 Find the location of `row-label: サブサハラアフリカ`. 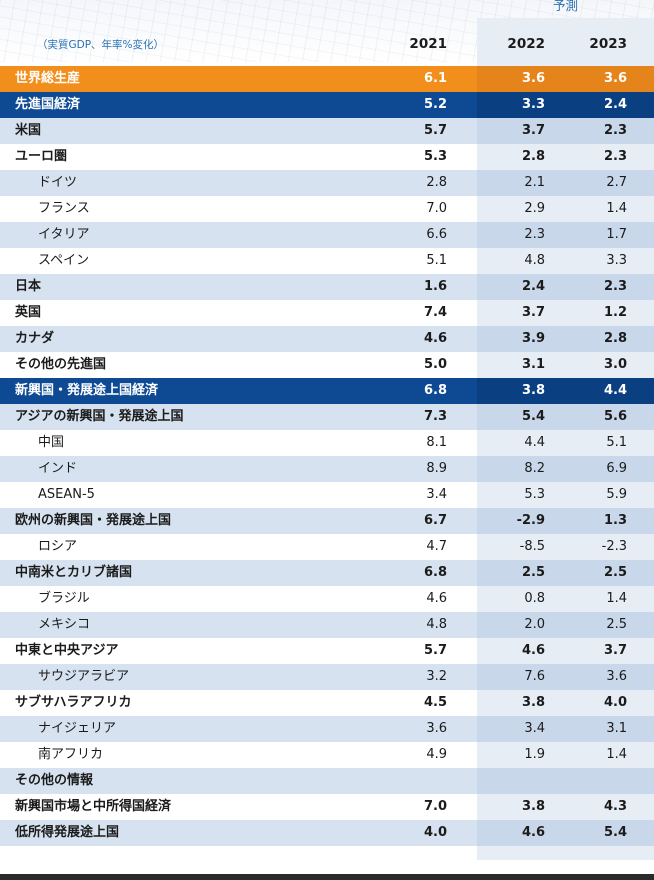

row-label: サブサハラアフリカ is located at coordinates (73, 702).